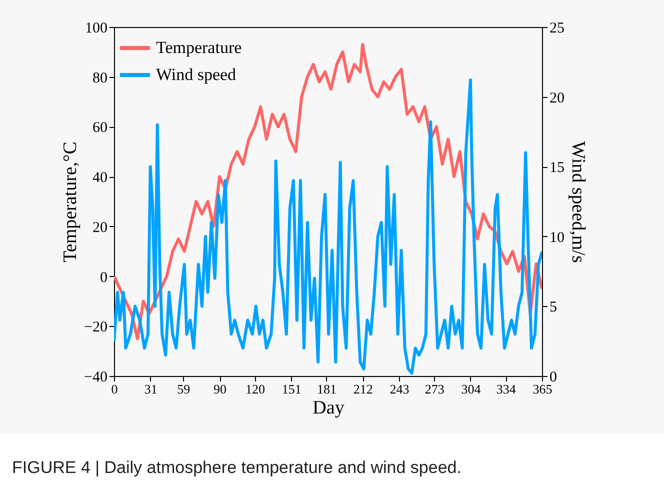  What do you see at coordinates (96, 378) in the screenshot?
I see `y-tick-label: −40` at bounding box center [96, 378].